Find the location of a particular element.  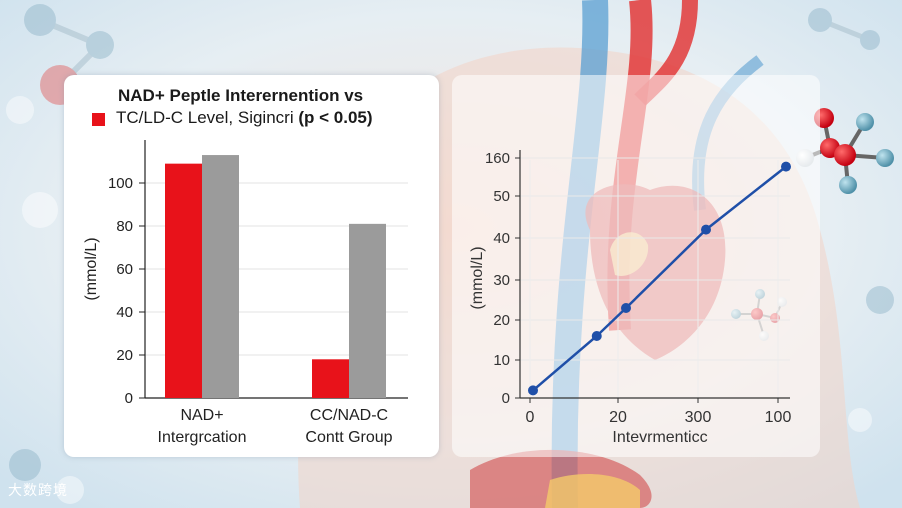

faded-molecule-left is located at coordinates (60, 254).